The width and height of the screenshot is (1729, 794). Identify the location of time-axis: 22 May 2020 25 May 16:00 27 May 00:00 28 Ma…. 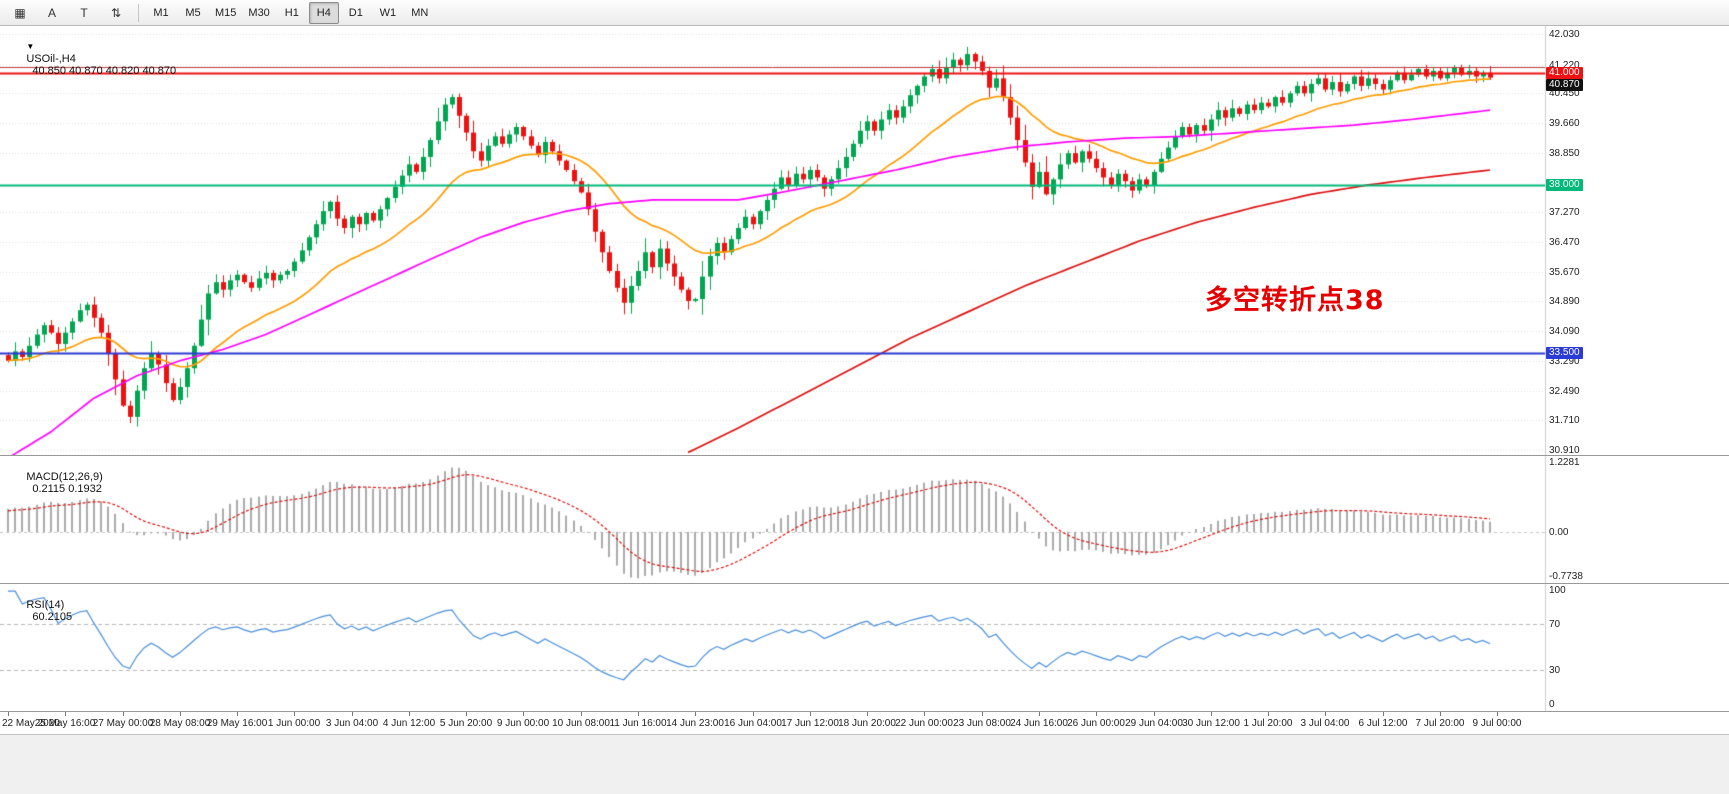
(864, 723).